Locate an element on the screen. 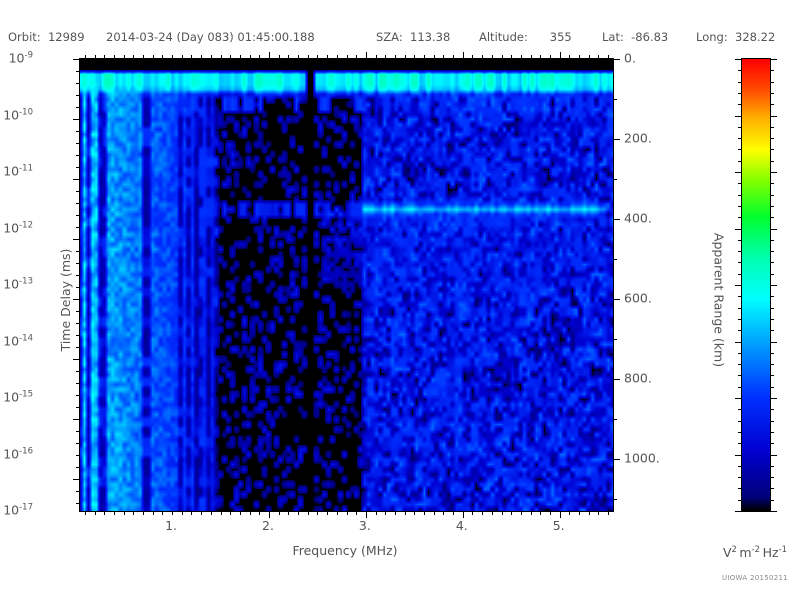  header-lat: Lat: -86.83 is located at coordinates (635, 37).